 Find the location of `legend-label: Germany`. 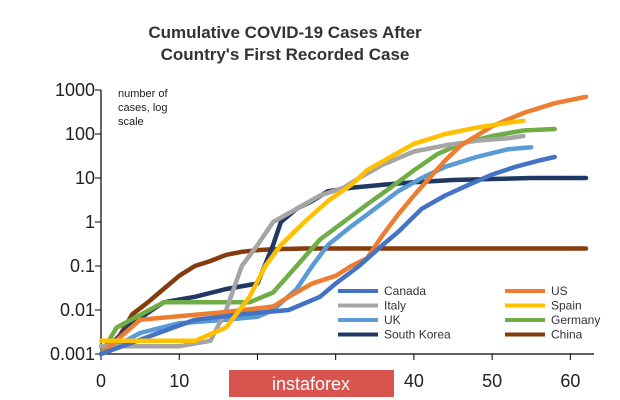

legend-label: Germany is located at coordinates (575, 320).